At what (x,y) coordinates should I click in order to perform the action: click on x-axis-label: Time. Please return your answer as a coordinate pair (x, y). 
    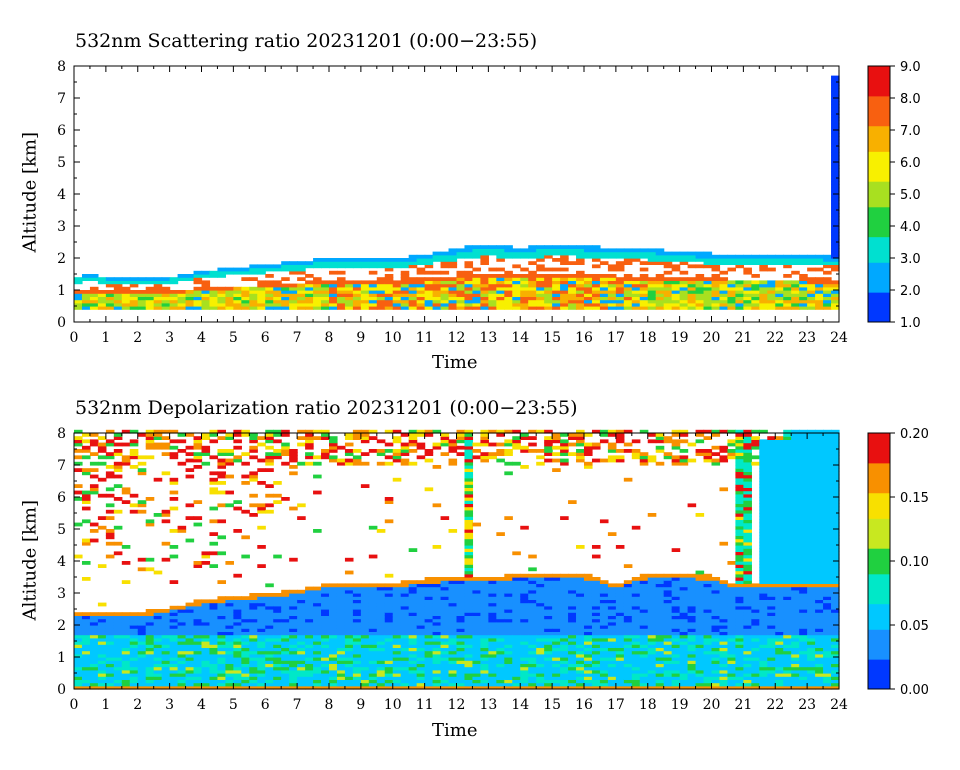
    Looking at the image, I should click on (455, 362).